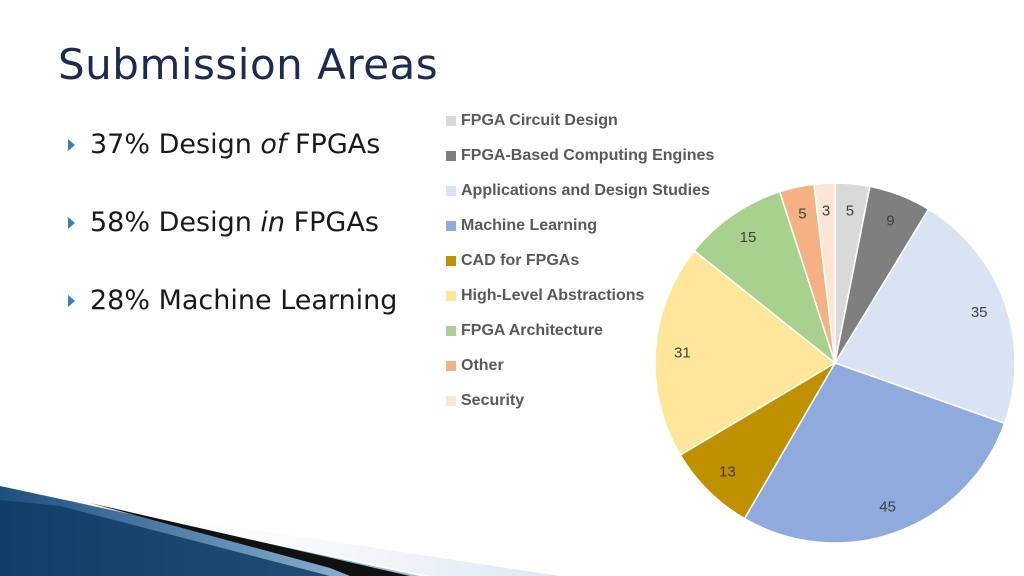 The width and height of the screenshot is (1024, 576). Describe the element at coordinates (585, 190) in the screenshot. I see `legend-label: Applications and Design Studies` at that location.